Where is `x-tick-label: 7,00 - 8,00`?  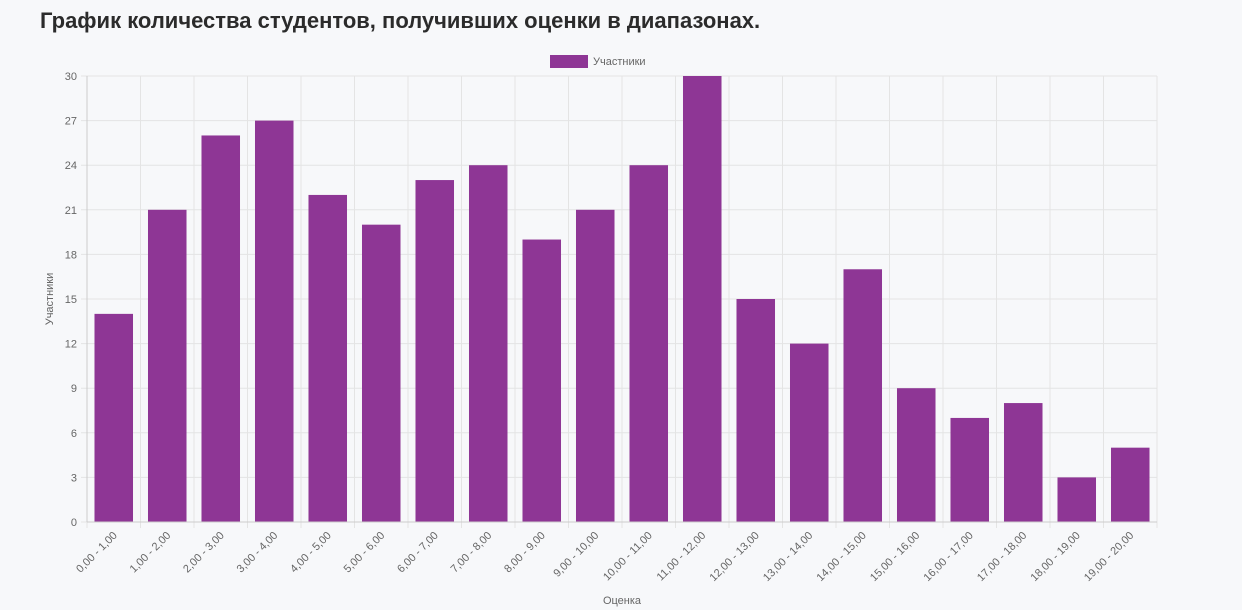 x-tick-label: 7,00 - 8,00 is located at coordinates (472, 553).